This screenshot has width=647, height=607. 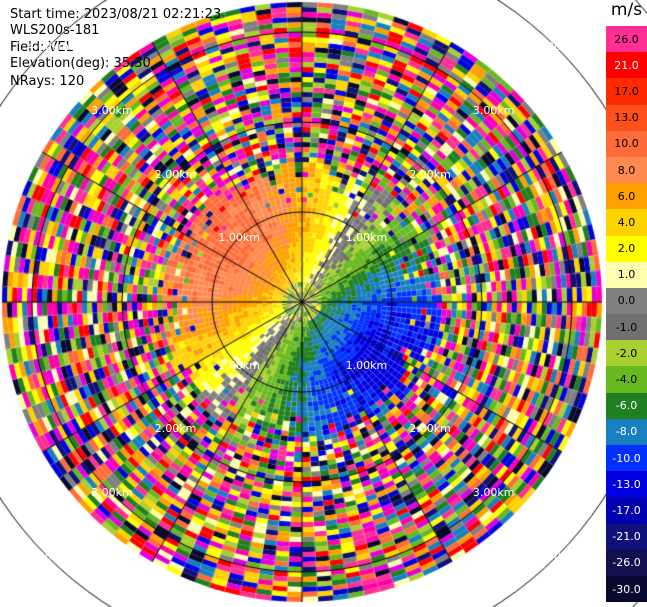 I want to click on colorbar-tick-label: 4.0, so click(x=626, y=222).